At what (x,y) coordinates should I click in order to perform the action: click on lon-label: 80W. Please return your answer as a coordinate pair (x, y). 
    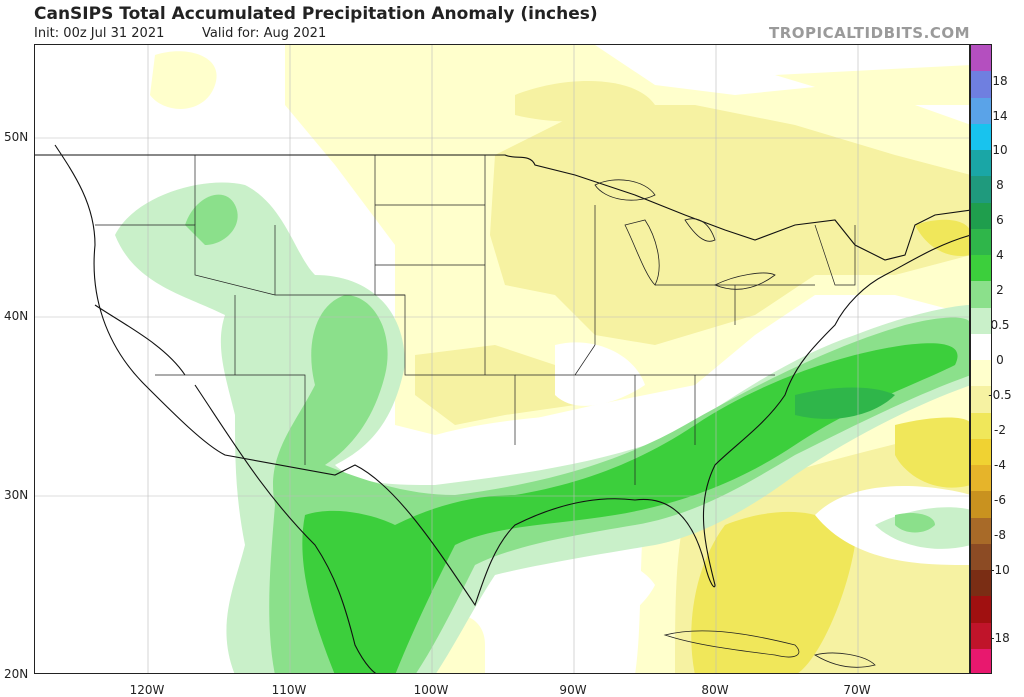
    Looking at the image, I should click on (715, 690).